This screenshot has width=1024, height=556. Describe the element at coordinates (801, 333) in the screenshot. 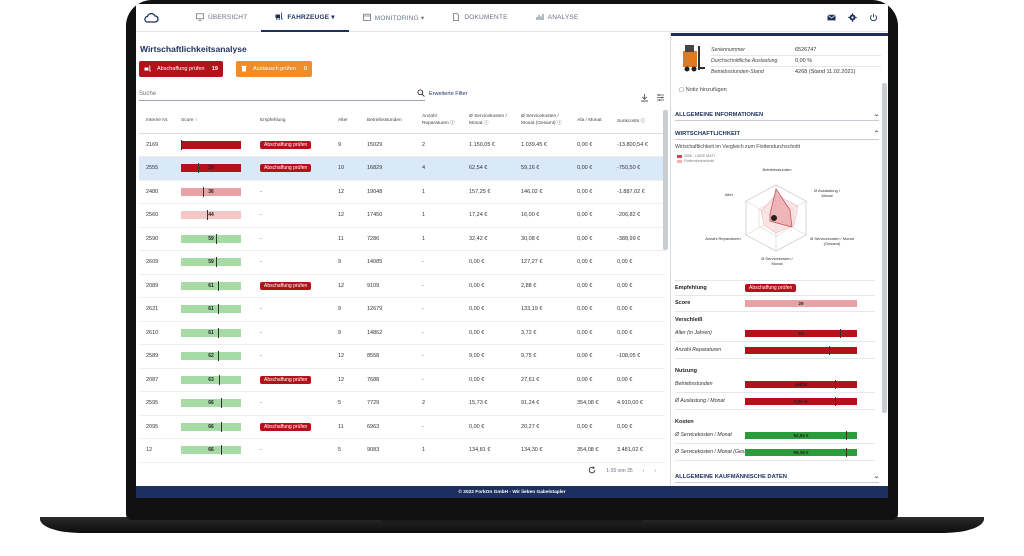

I see `metric-value: 10` at that location.